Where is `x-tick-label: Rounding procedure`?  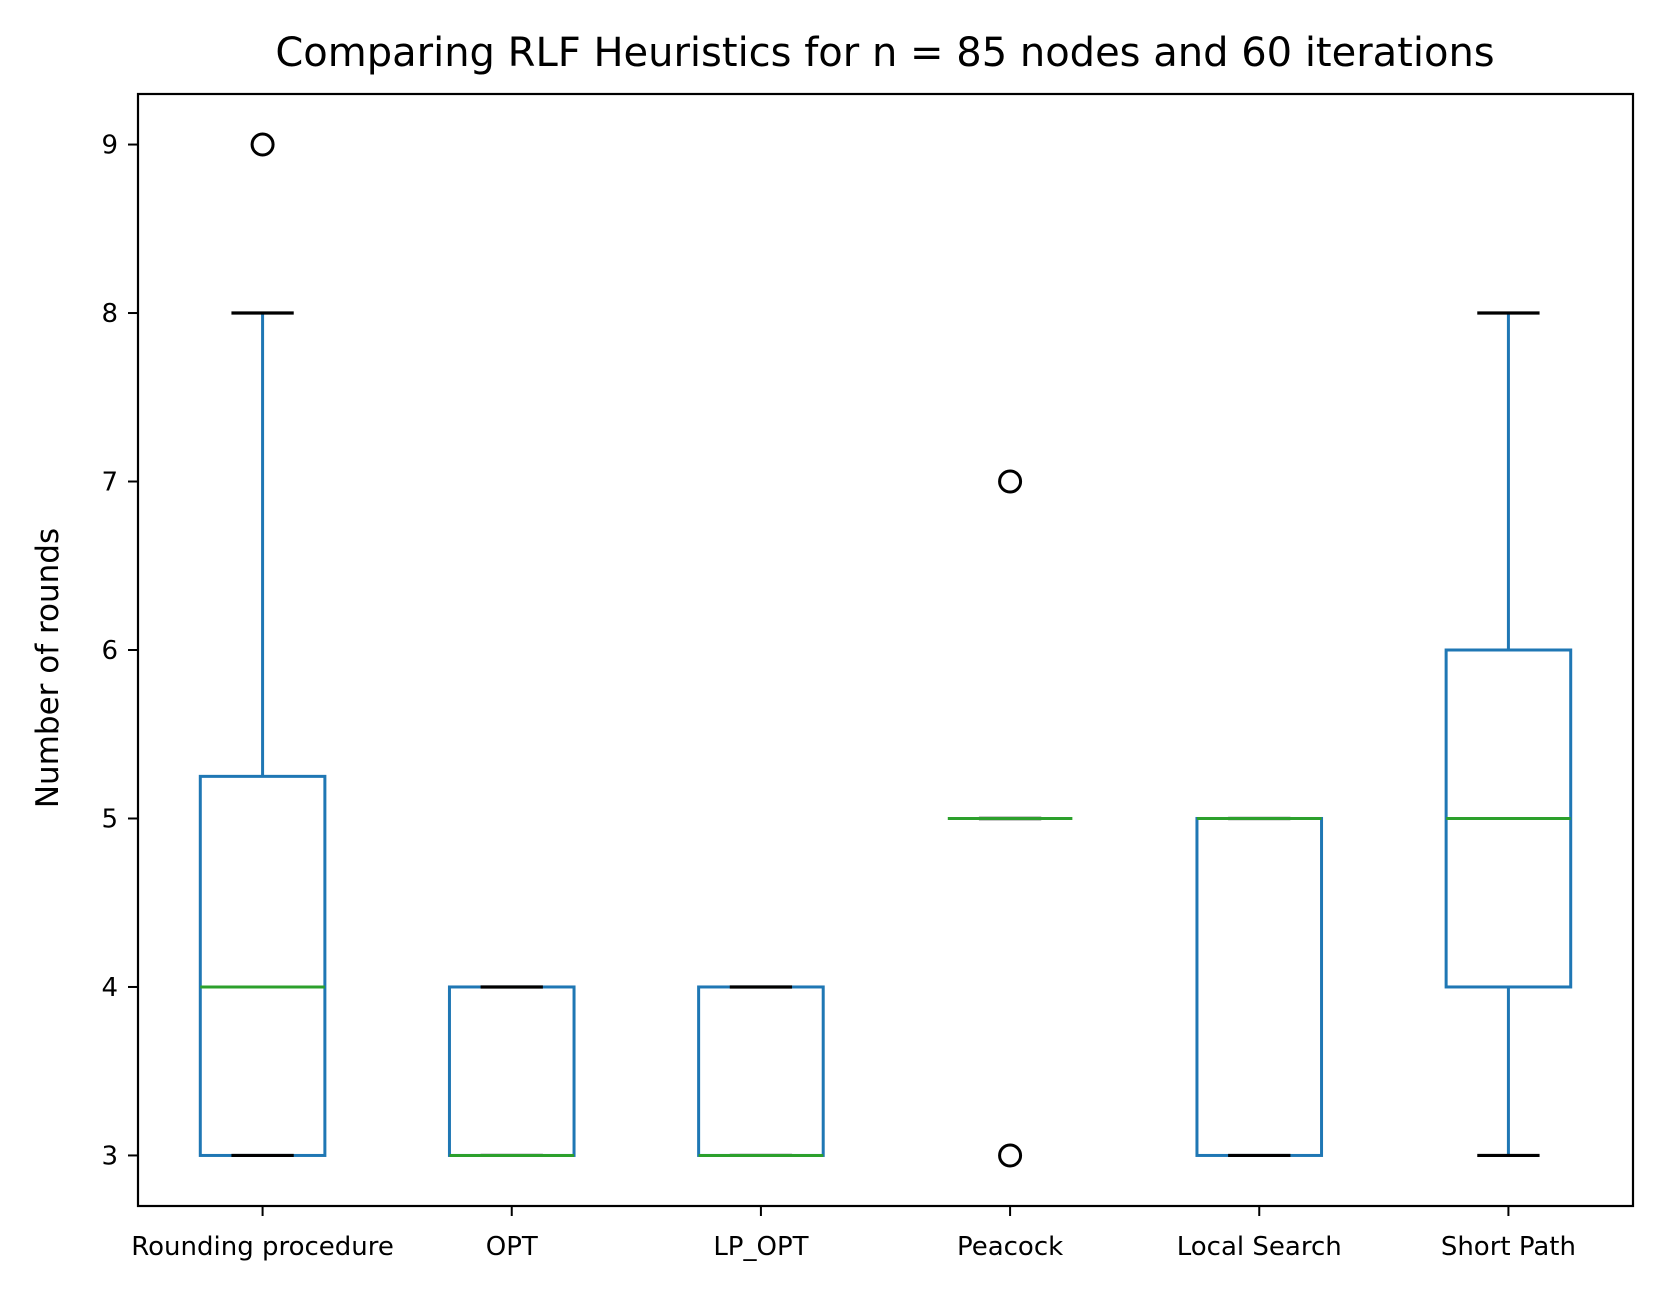 x-tick-label: Rounding procedure is located at coordinates (262, 1247).